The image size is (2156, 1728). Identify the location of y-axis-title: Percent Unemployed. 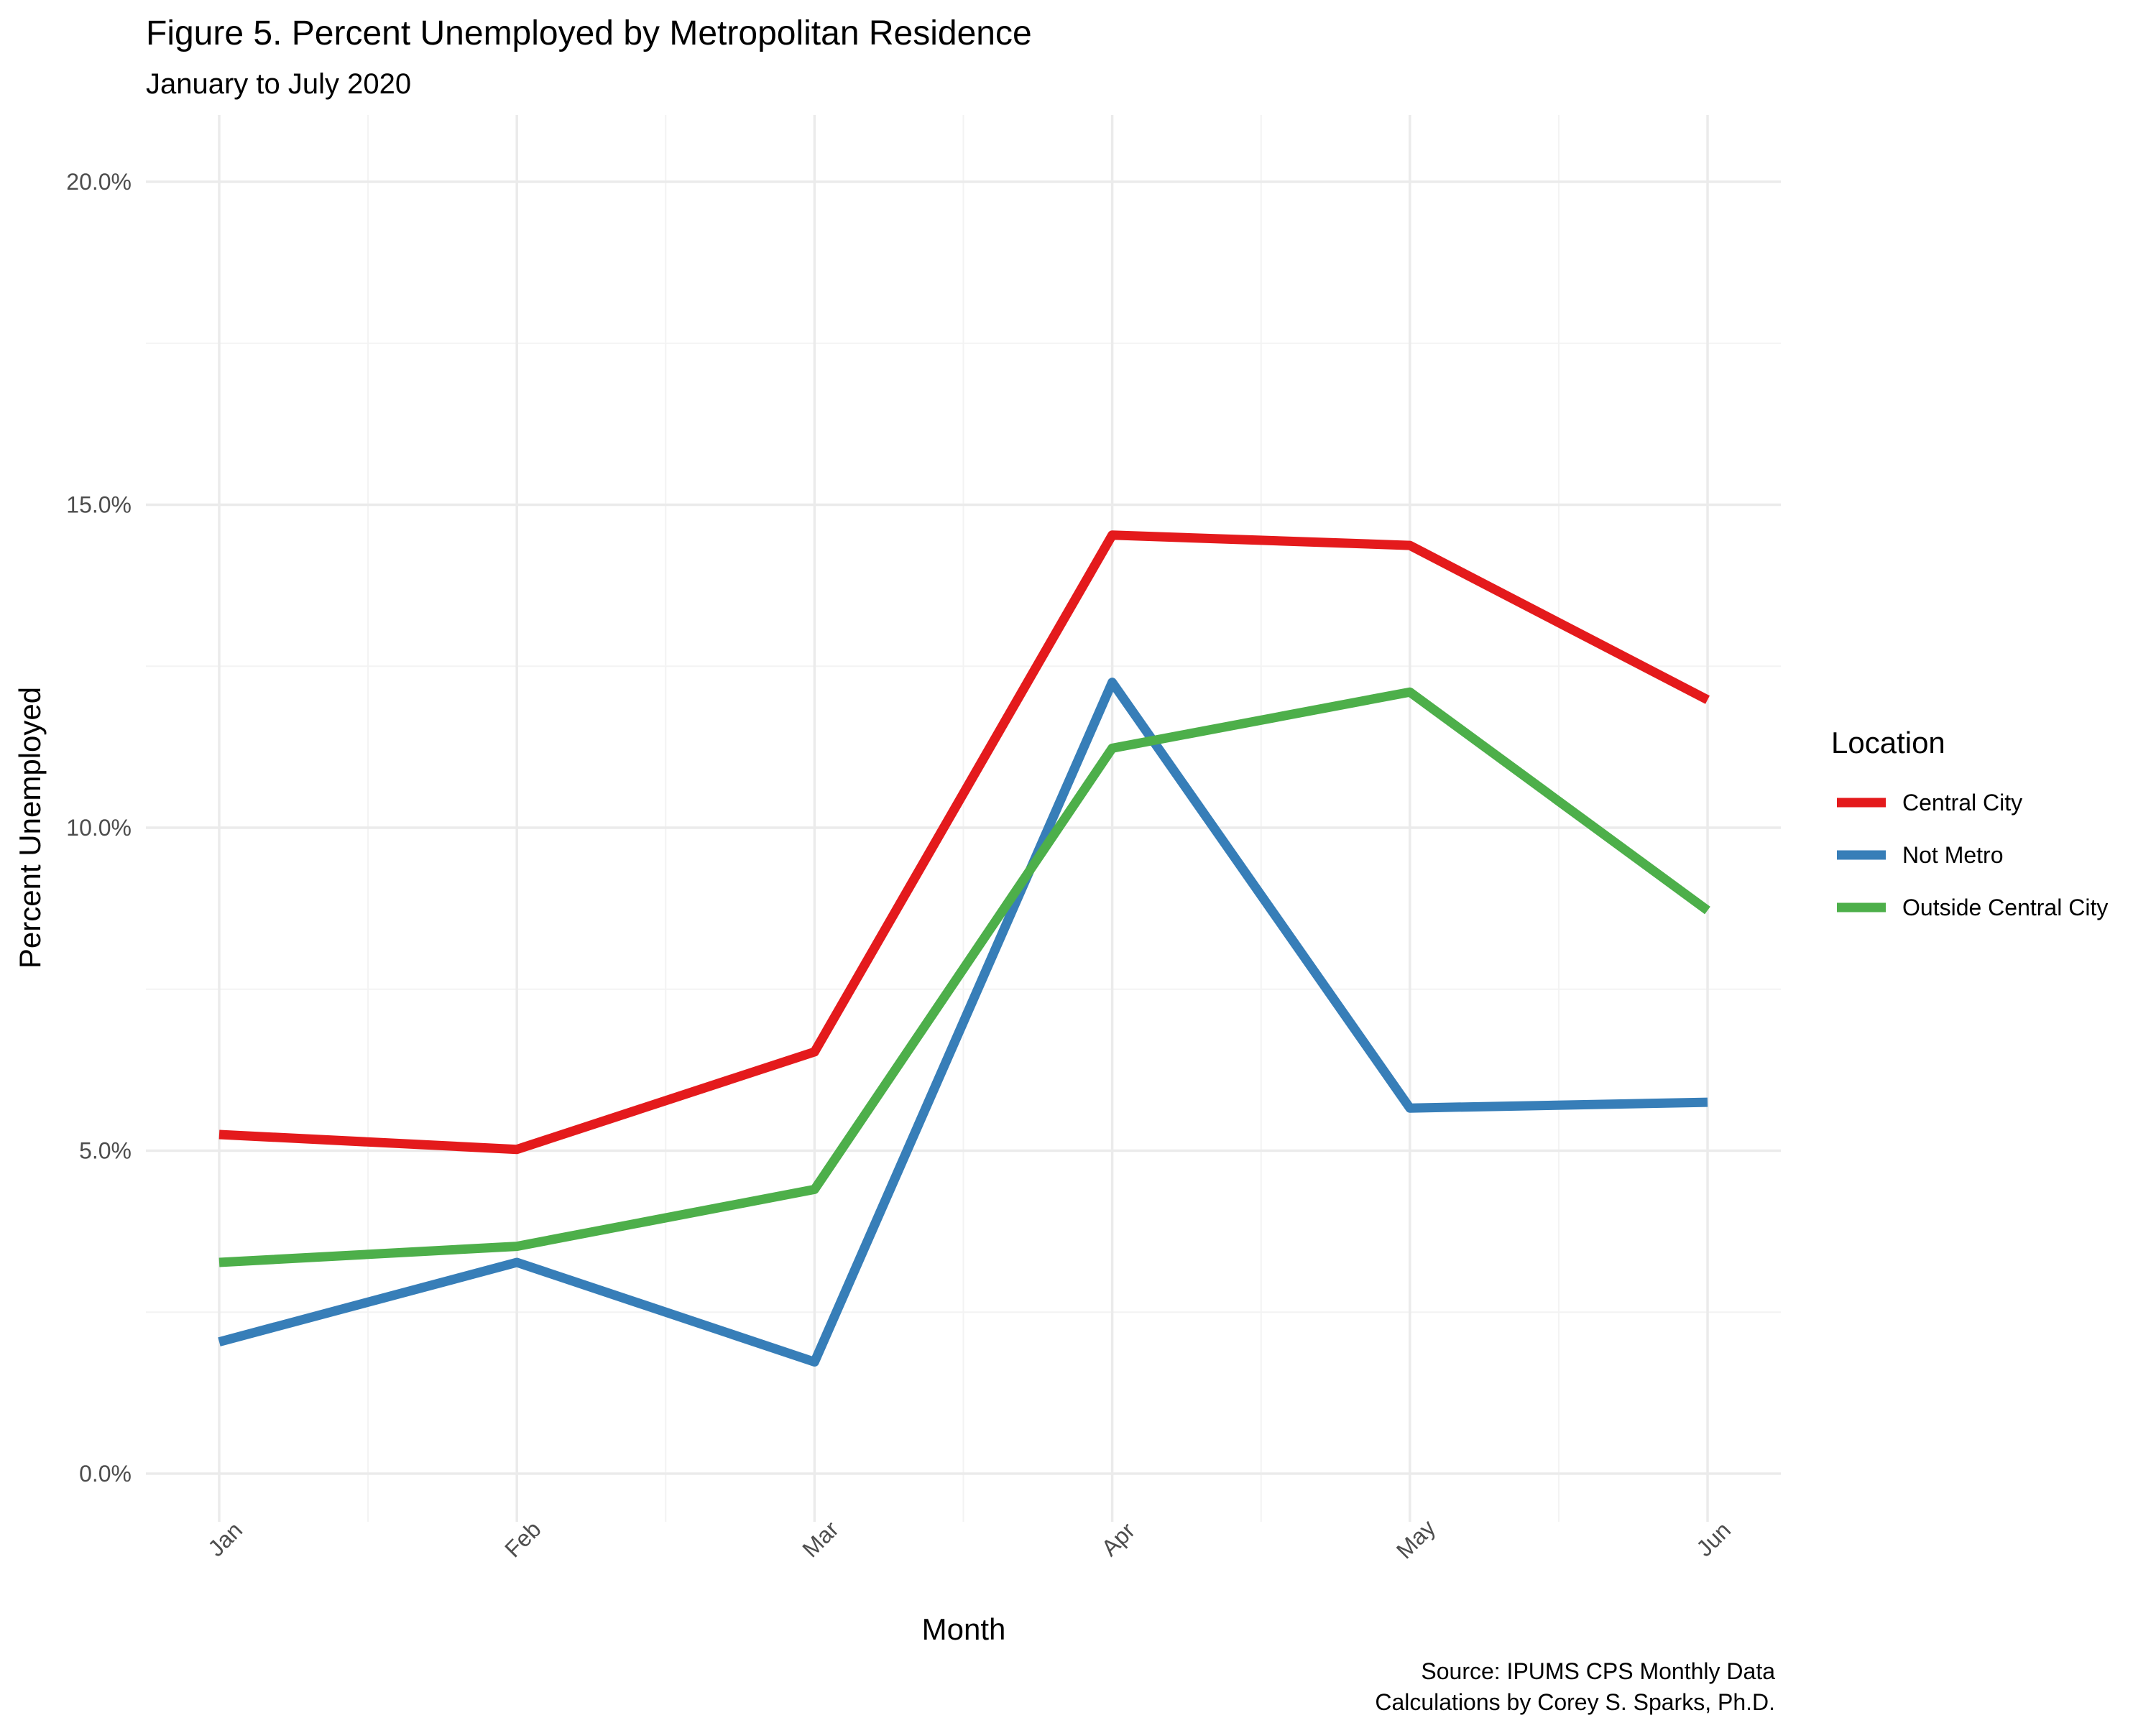
(30, 828).